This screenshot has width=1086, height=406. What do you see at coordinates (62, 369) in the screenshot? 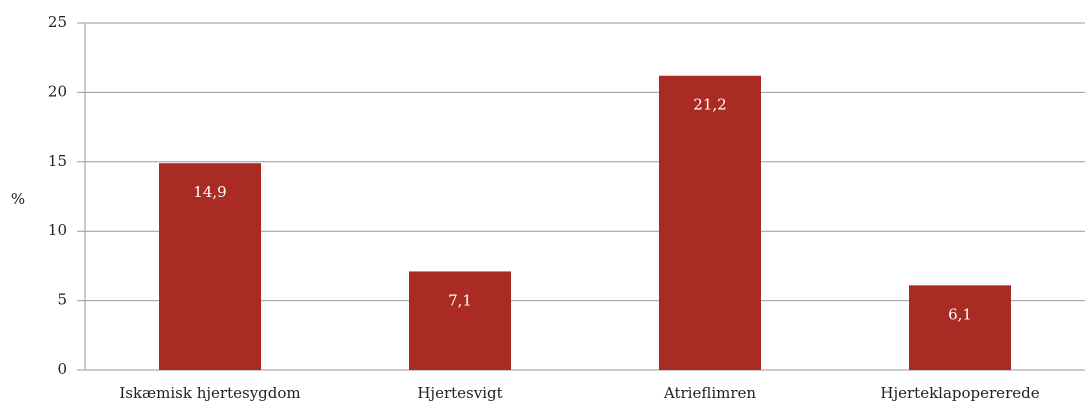
I see `y-tick-label: 0` at bounding box center [62, 369].